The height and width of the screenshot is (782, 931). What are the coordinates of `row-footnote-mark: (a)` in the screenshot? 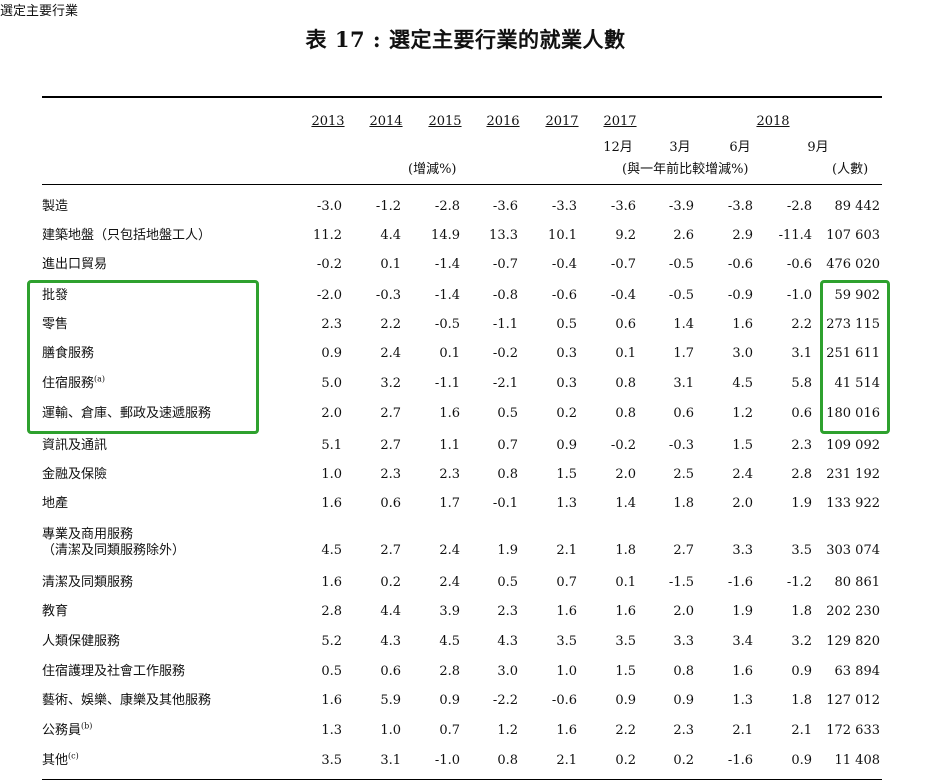 It's located at (100, 379).